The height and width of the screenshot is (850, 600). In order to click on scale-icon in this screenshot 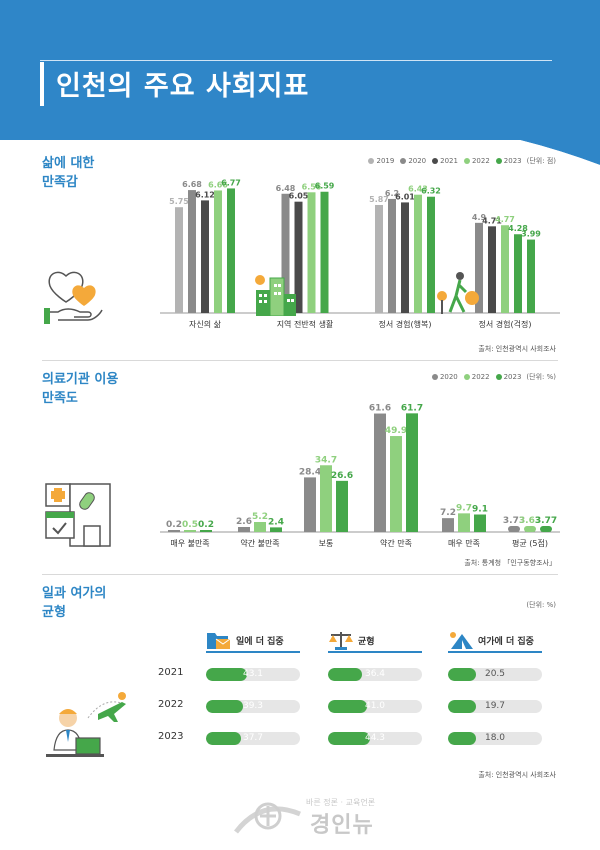, I will do `click(341, 641)`.